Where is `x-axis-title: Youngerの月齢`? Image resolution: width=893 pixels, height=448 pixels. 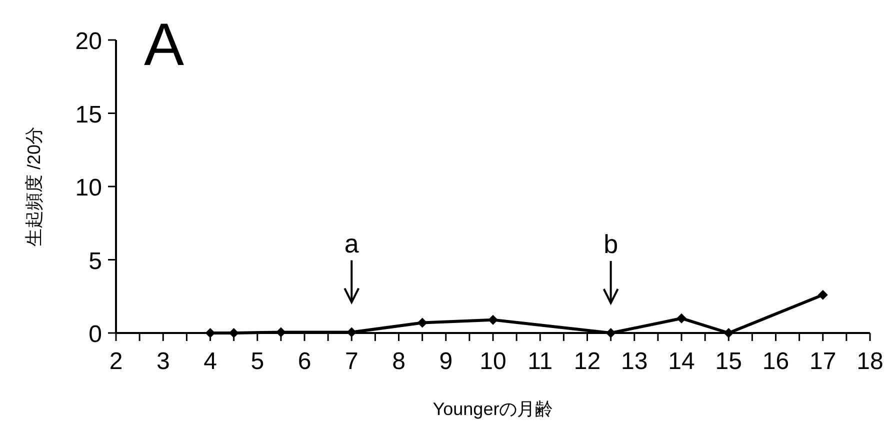 x-axis-title: Youngerの月齢 is located at coordinates (493, 409).